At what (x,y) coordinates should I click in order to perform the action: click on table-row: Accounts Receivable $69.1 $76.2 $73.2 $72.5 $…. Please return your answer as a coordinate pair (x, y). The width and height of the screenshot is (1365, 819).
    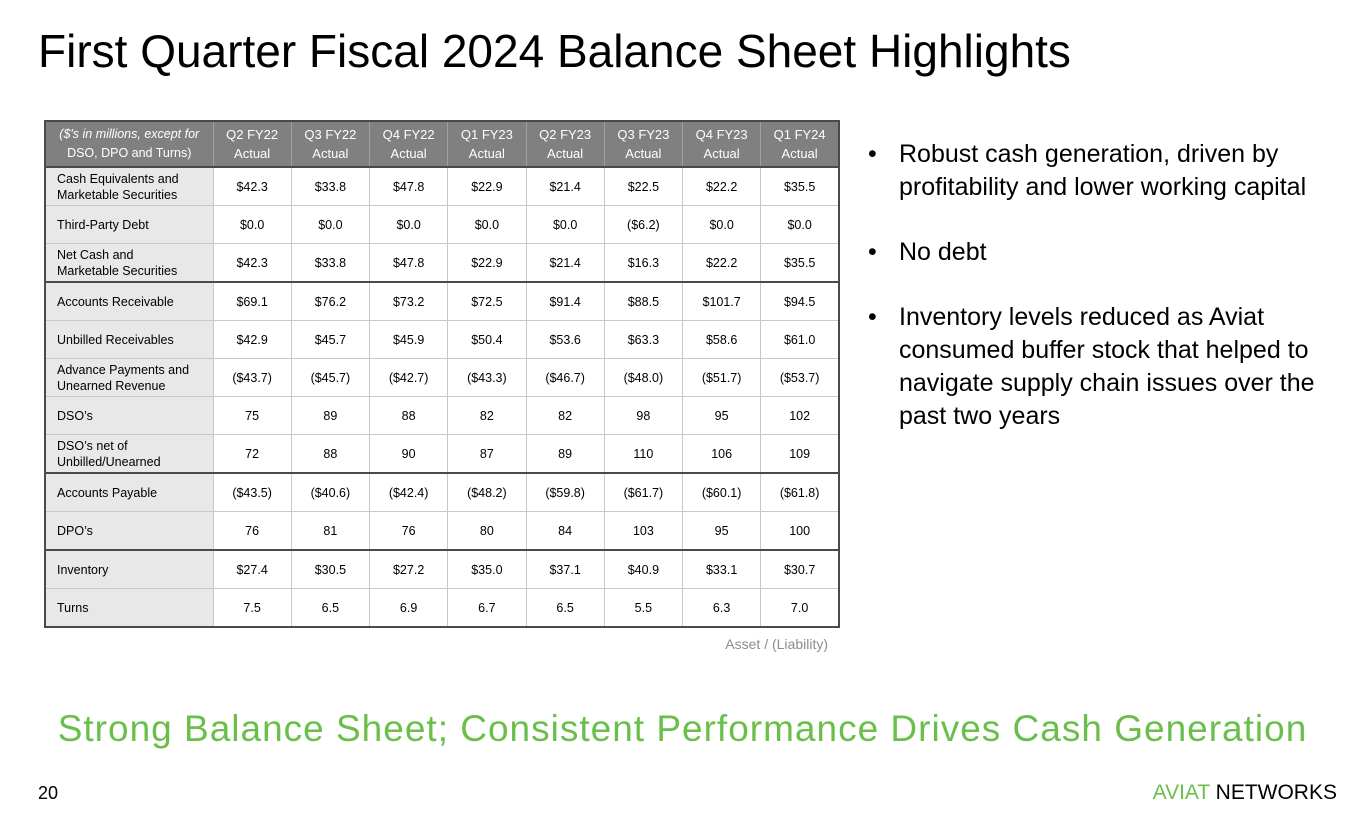
    Looking at the image, I should click on (442, 301).